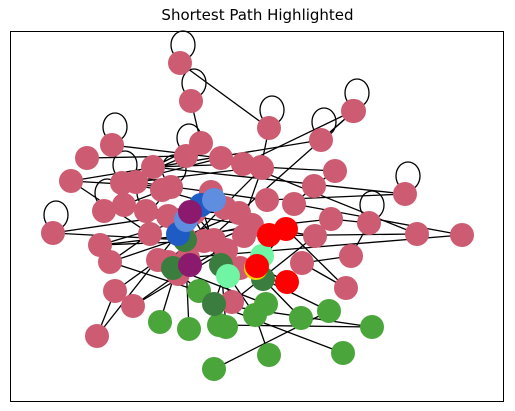 The image size is (515, 411). Describe the element at coordinates (171, 187) in the screenshot. I see `node-n21` at that location.